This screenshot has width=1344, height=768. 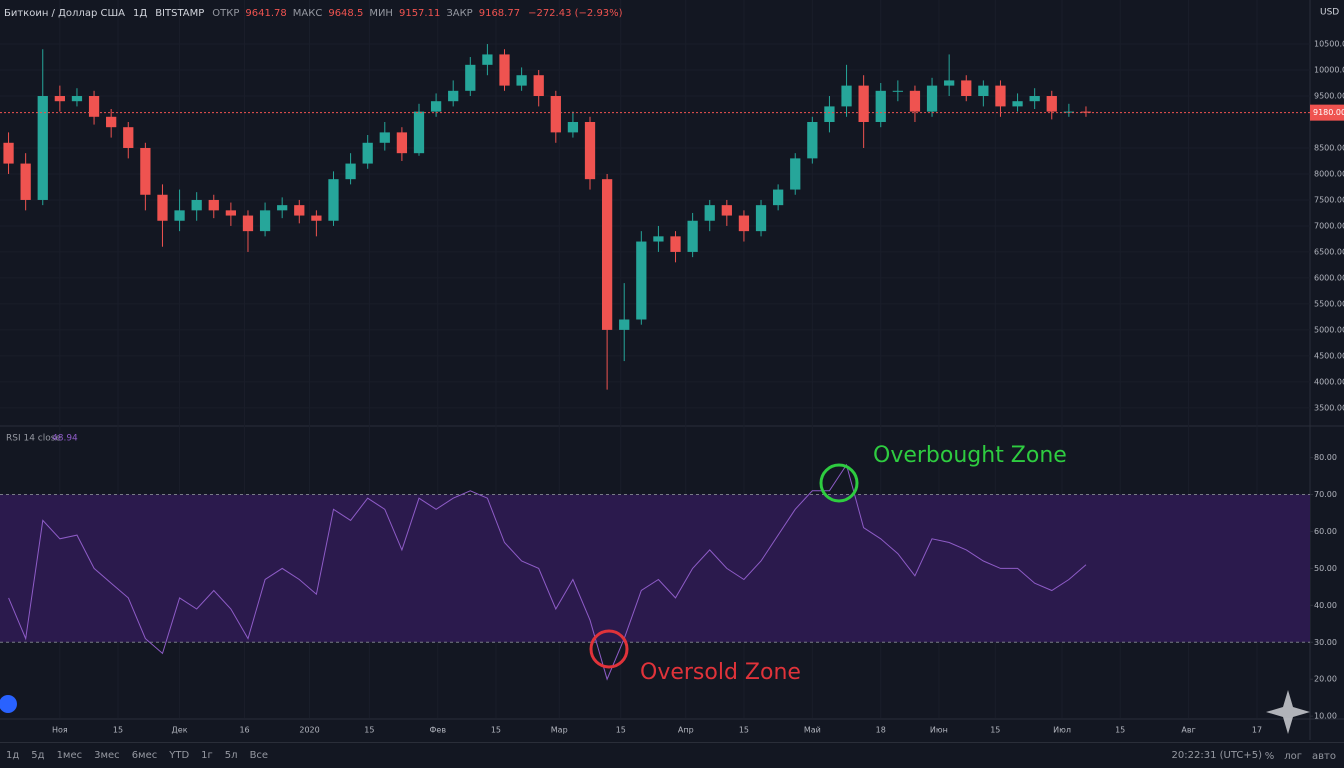 I want to click on range-button: 5л, so click(x=231, y=755).